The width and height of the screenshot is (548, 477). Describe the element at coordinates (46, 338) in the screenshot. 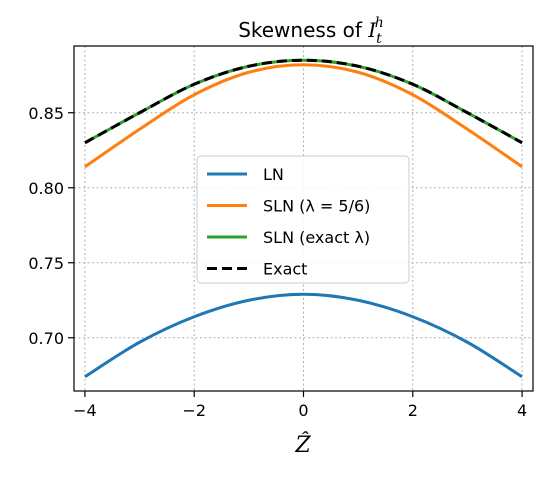

I see `y-tick-label: 0.70` at that location.